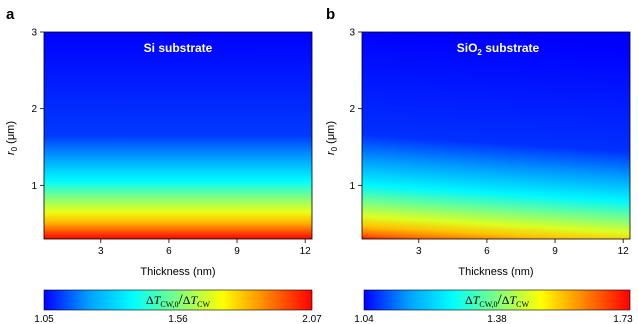 The height and width of the screenshot is (324, 638). What do you see at coordinates (169, 304) in the screenshot?
I see `cb-a-sub1: CW,0` at bounding box center [169, 304].